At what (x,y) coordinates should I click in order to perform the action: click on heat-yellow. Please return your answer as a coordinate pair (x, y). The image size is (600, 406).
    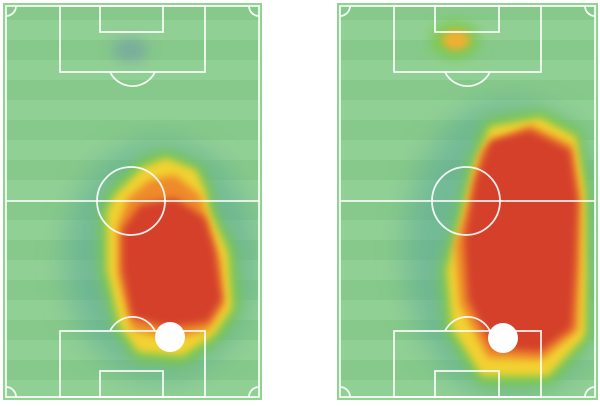
    Looking at the image, I should click on (456, 40).